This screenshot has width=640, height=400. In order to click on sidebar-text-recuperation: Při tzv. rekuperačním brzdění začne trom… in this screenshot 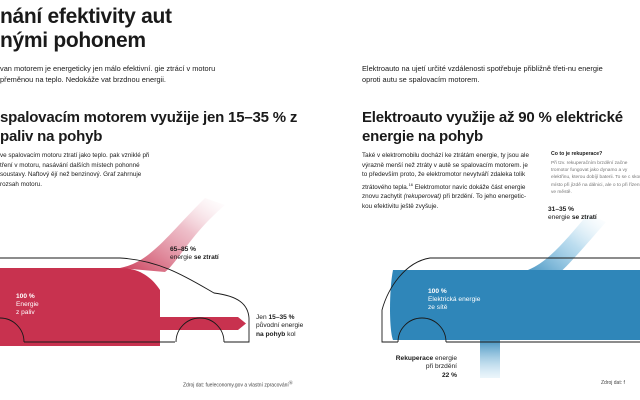, I will do `click(595, 178)`.